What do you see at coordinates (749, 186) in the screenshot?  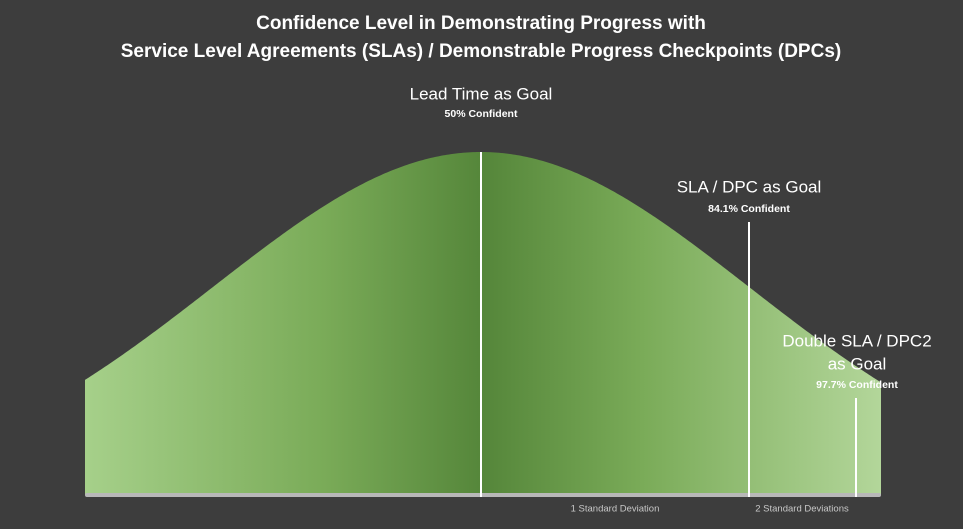 I see `marker-label: SLA / DPC as Goal` at bounding box center [749, 186].